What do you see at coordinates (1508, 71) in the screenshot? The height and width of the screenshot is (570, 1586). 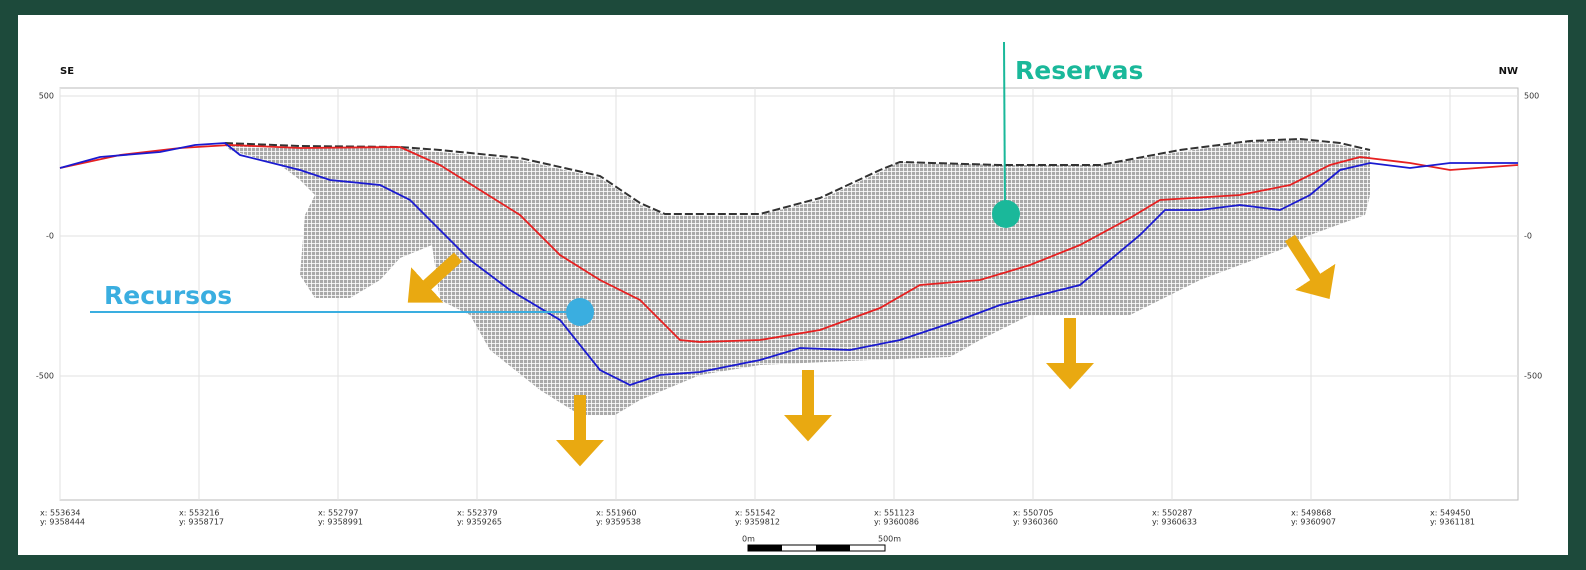 I see `right-direction: NW` at bounding box center [1508, 71].